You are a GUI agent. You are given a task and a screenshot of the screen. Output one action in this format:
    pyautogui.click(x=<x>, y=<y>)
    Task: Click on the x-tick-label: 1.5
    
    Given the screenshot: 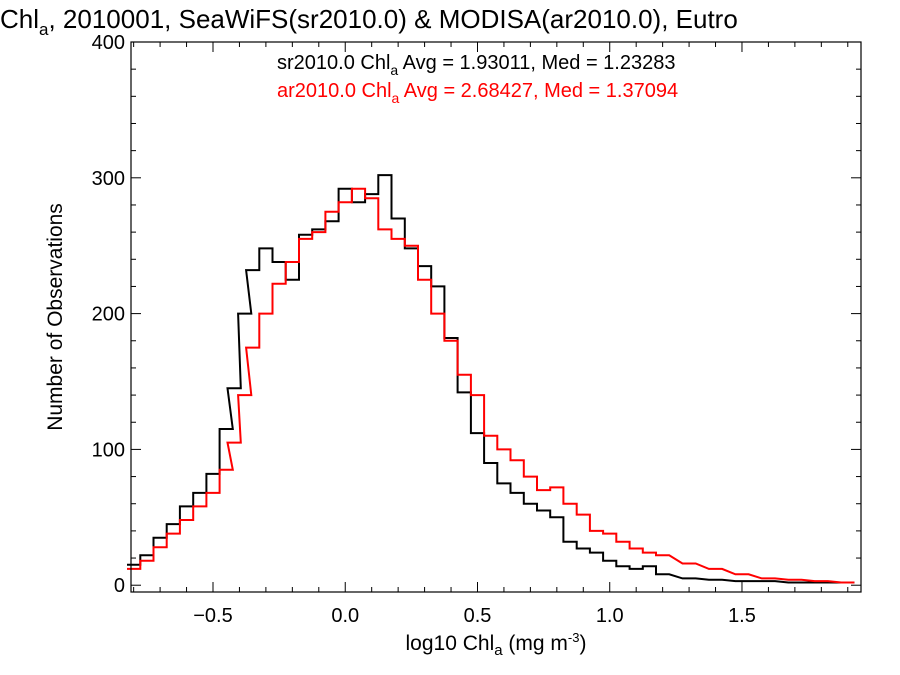 What is the action you would take?
    pyautogui.click(x=742, y=616)
    